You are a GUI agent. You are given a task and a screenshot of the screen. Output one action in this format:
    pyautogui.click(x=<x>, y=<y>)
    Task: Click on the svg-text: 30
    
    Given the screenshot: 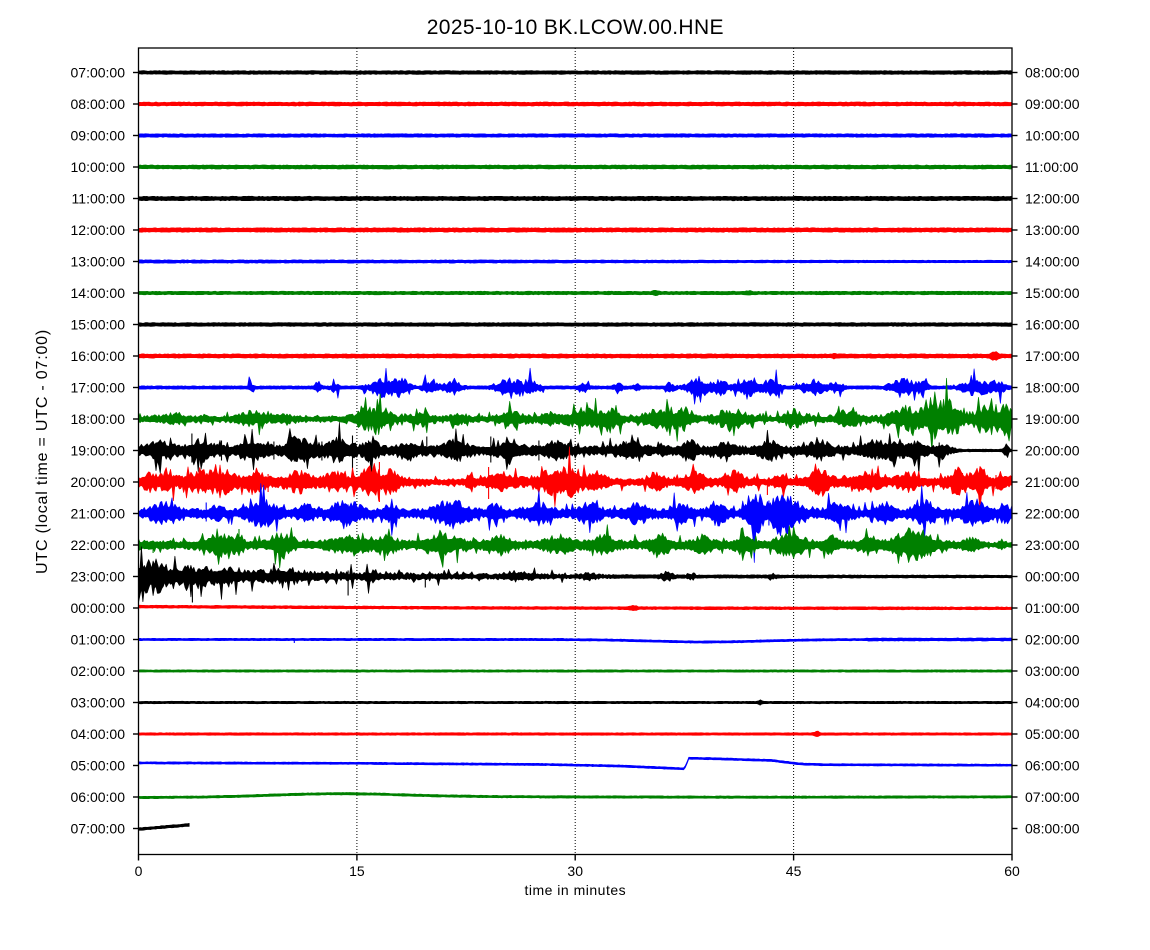 What is the action you would take?
    pyautogui.click(x=575, y=871)
    